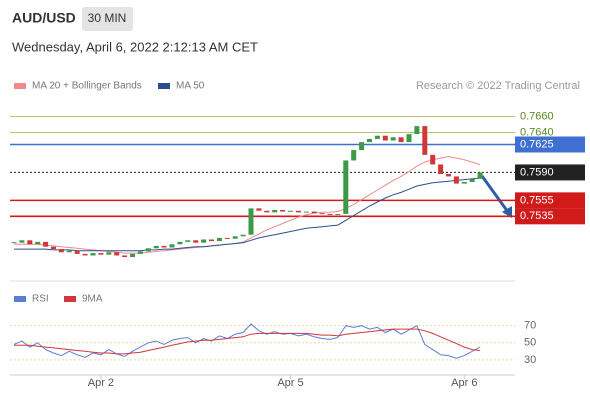  Describe the element at coordinates (530, 326) in the screenshot. I see `y-tick-label: 70` at that location.